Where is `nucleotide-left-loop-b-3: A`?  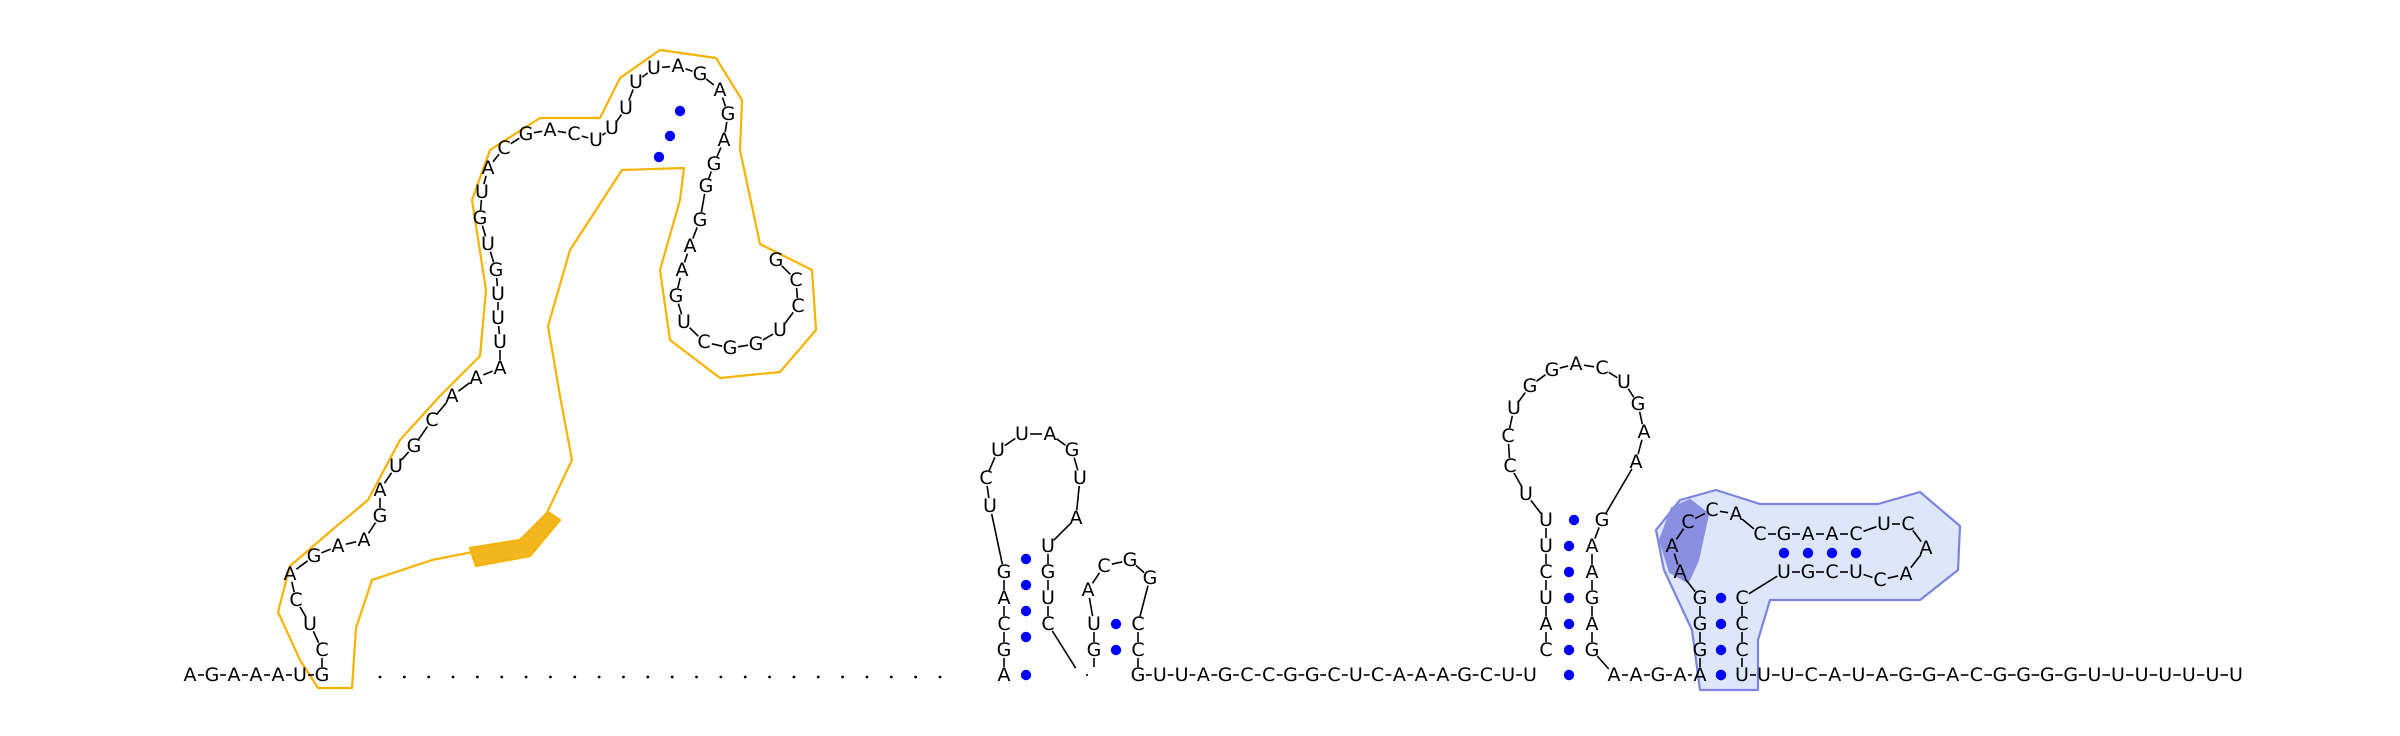 nucleotide-left-loop-b-3: A is located at coordinates (550, 130).